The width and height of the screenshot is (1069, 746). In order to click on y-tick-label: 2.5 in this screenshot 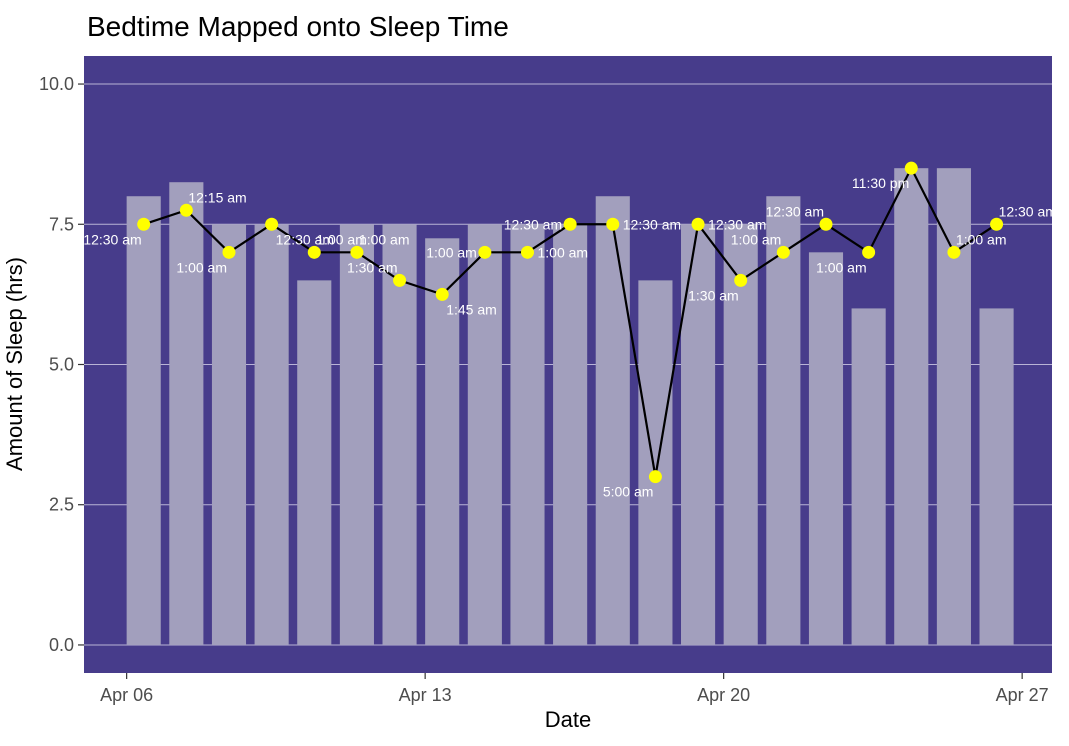, I will do `click(61, 505)`.